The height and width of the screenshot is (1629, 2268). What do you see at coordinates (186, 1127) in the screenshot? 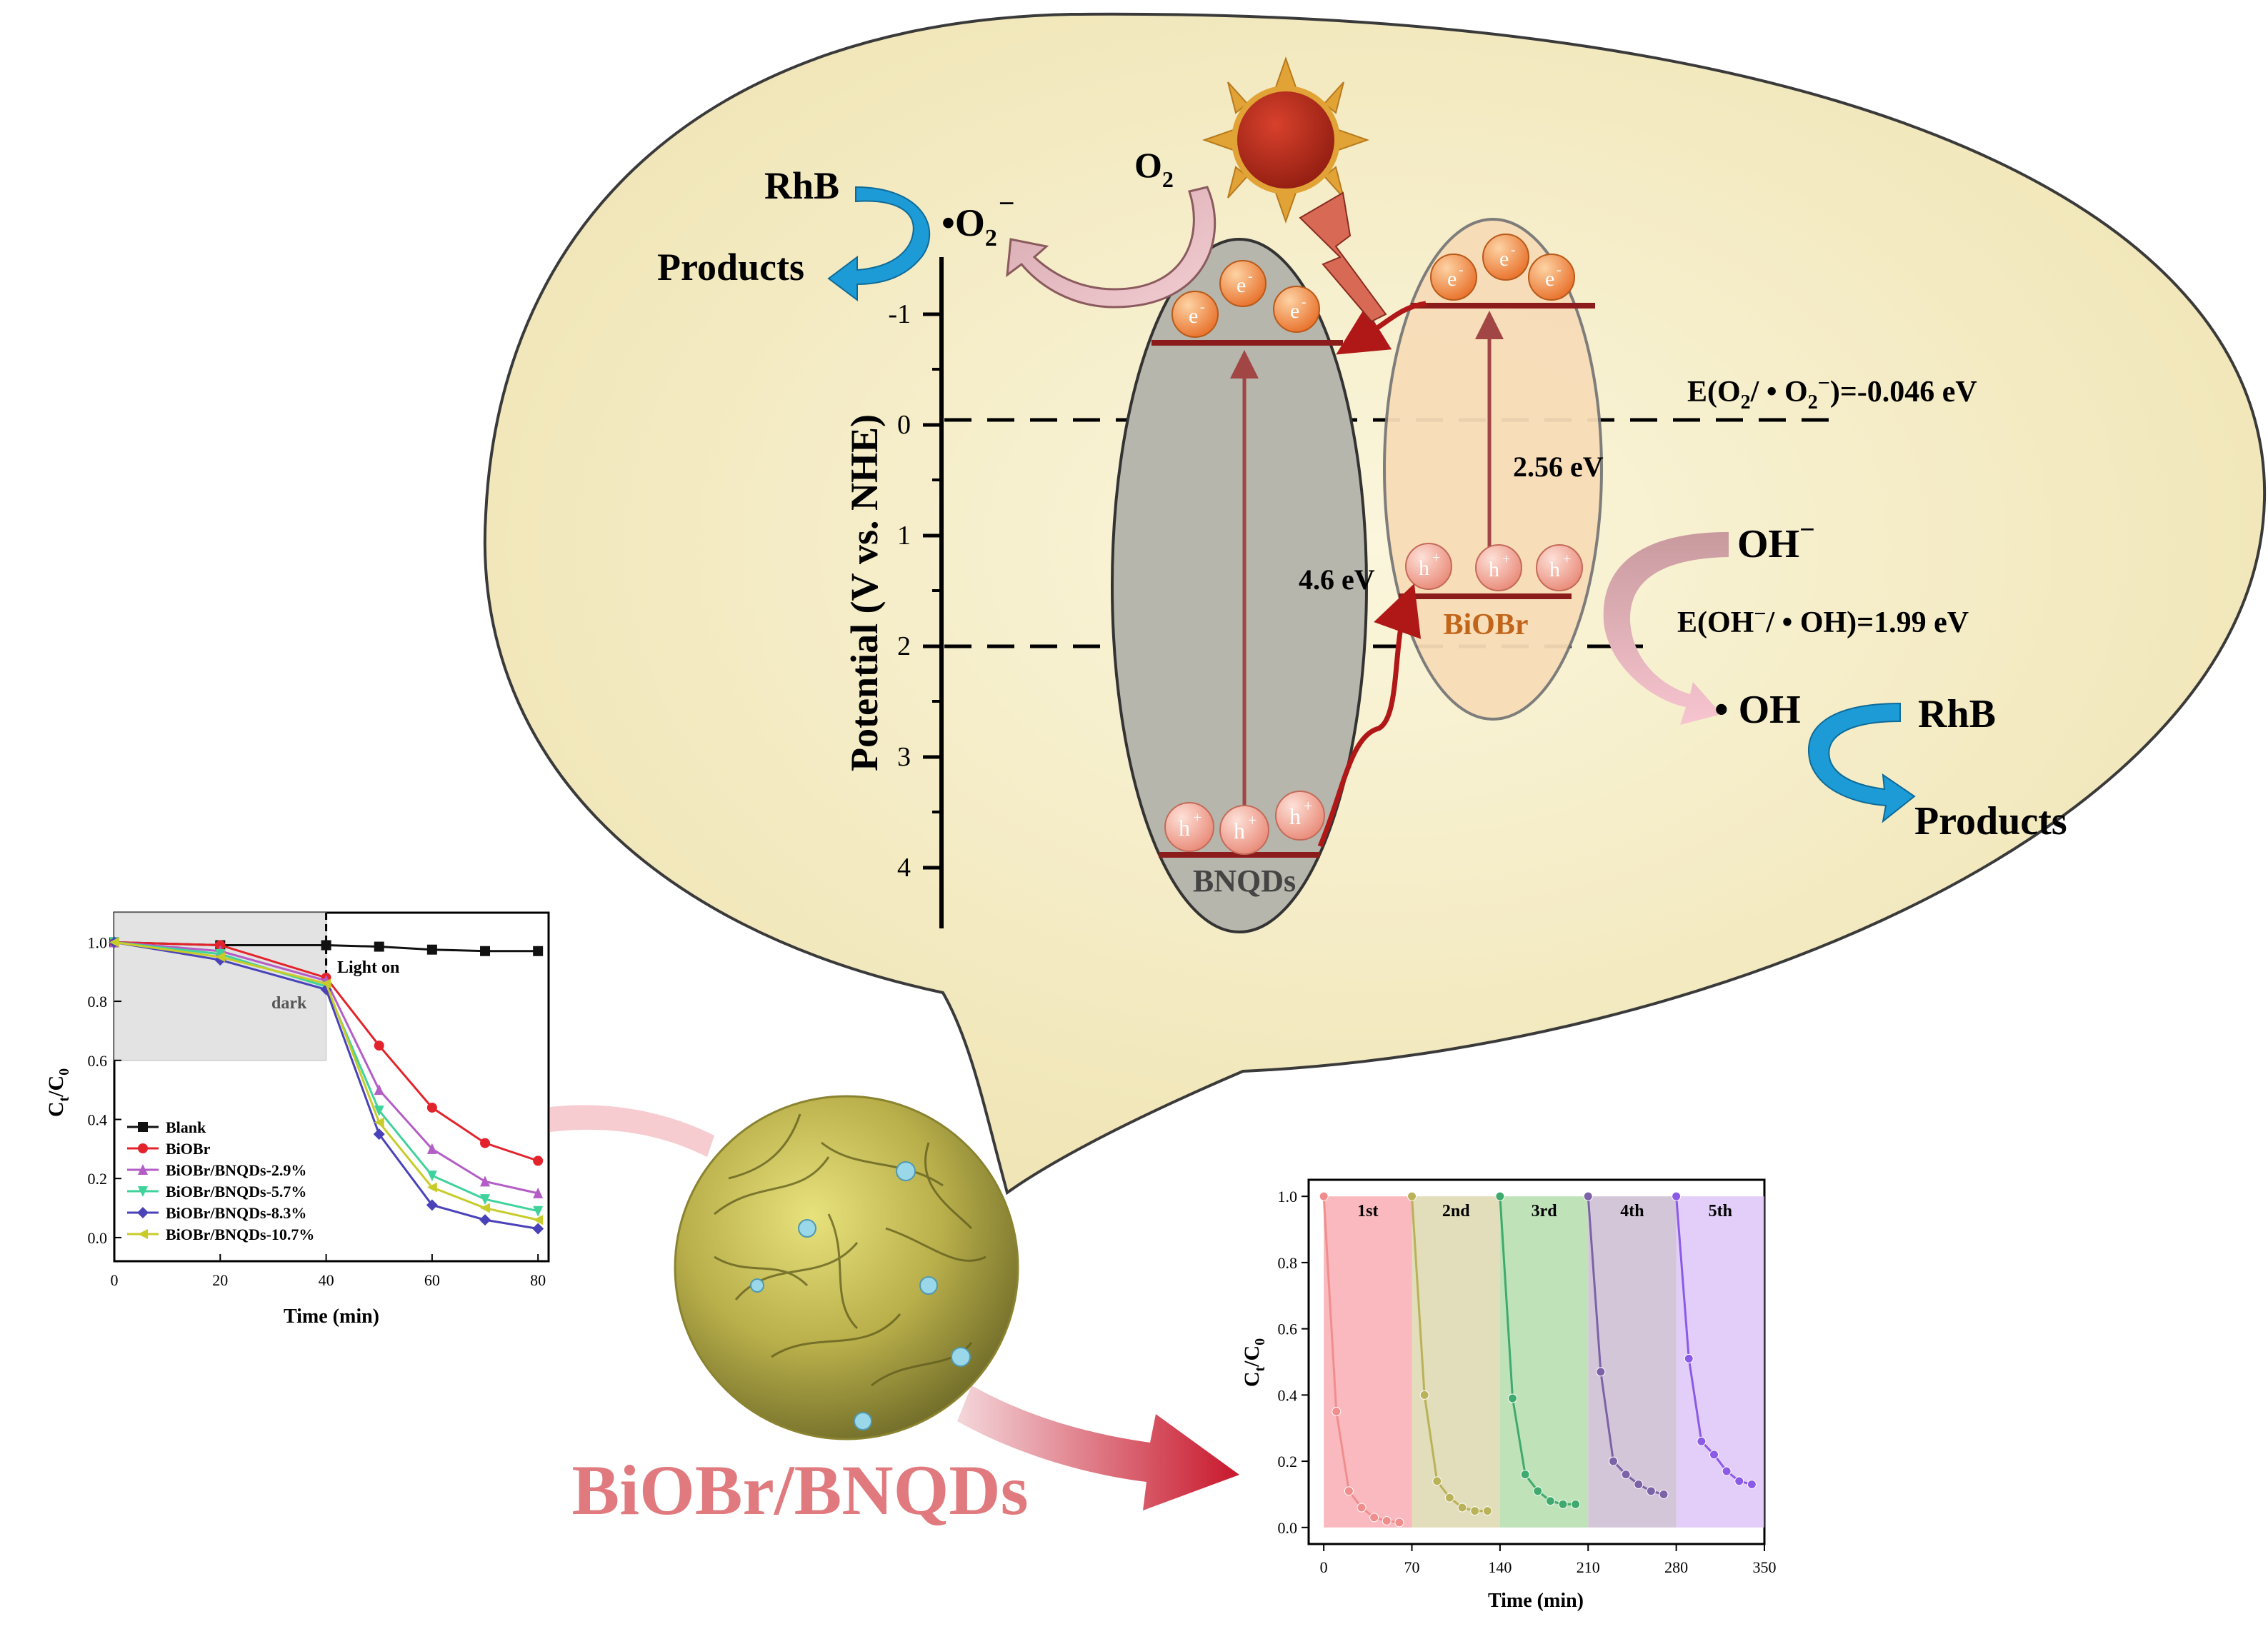
I see `legend-label: Blank` at bounding box center [186, 1127].